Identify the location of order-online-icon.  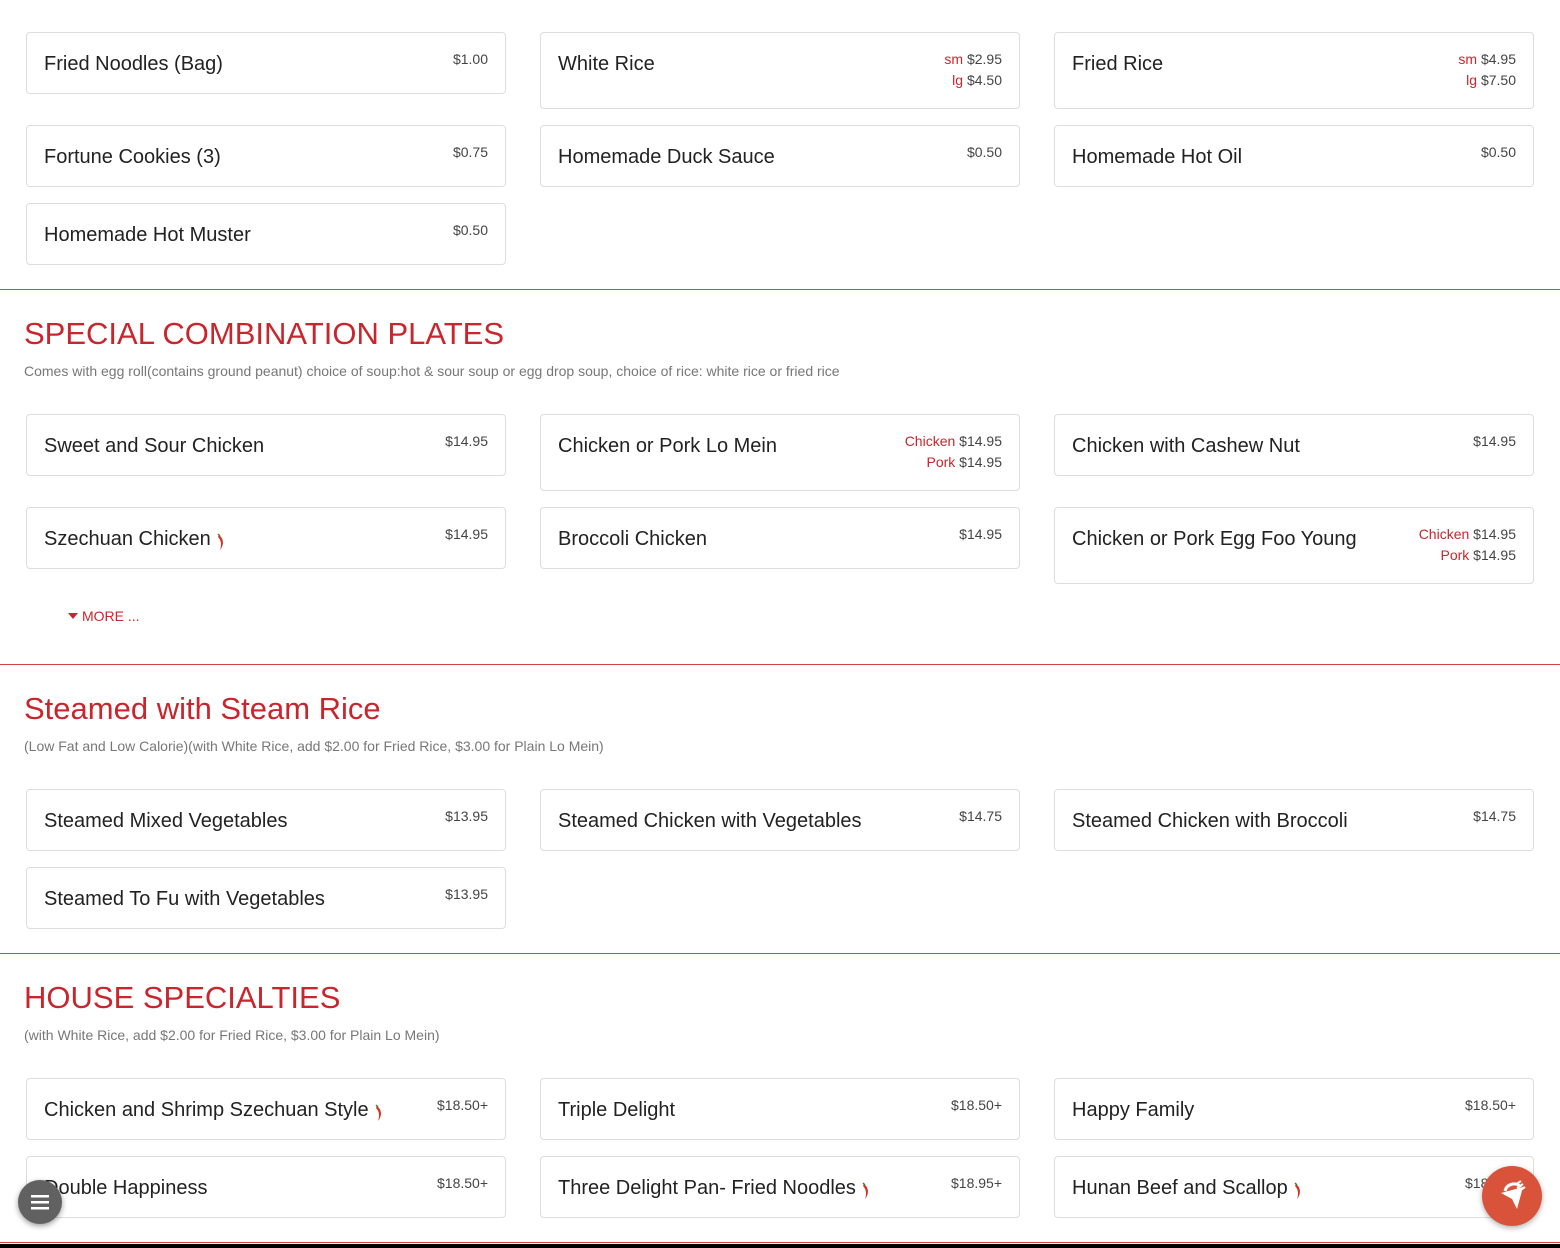
(1513, 1194).